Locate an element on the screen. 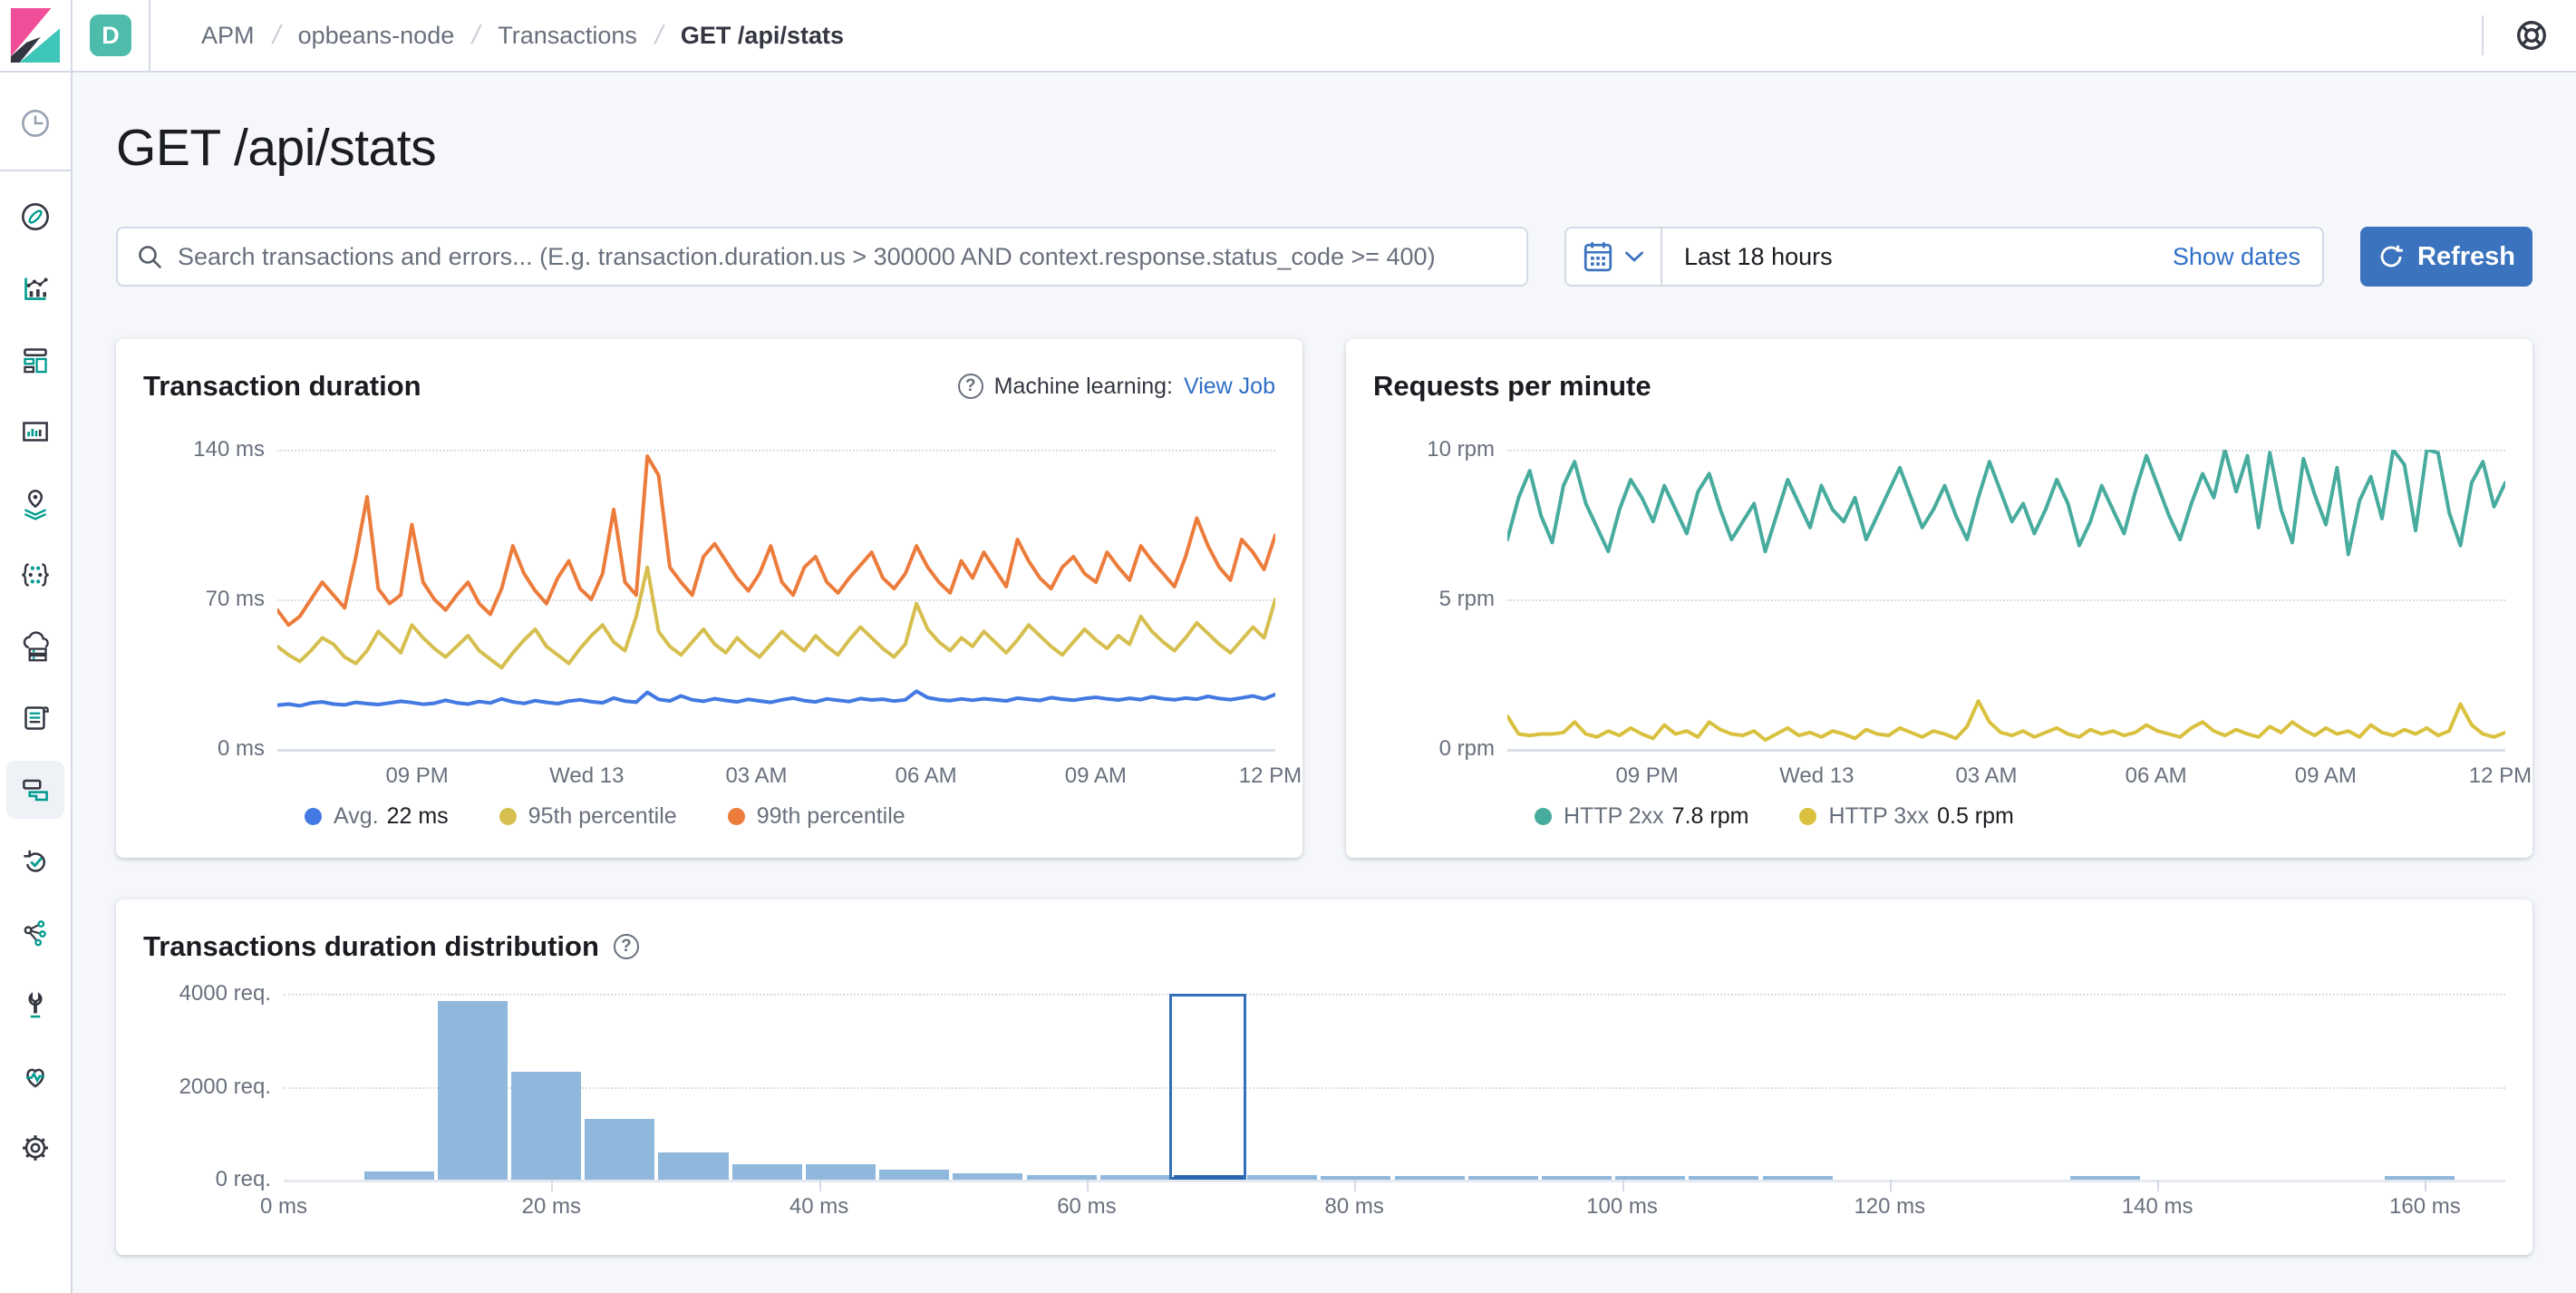 The width and height of the screenshot is (2576, 1293). sidebar-item-canvas is located at coordinates (35, 432).